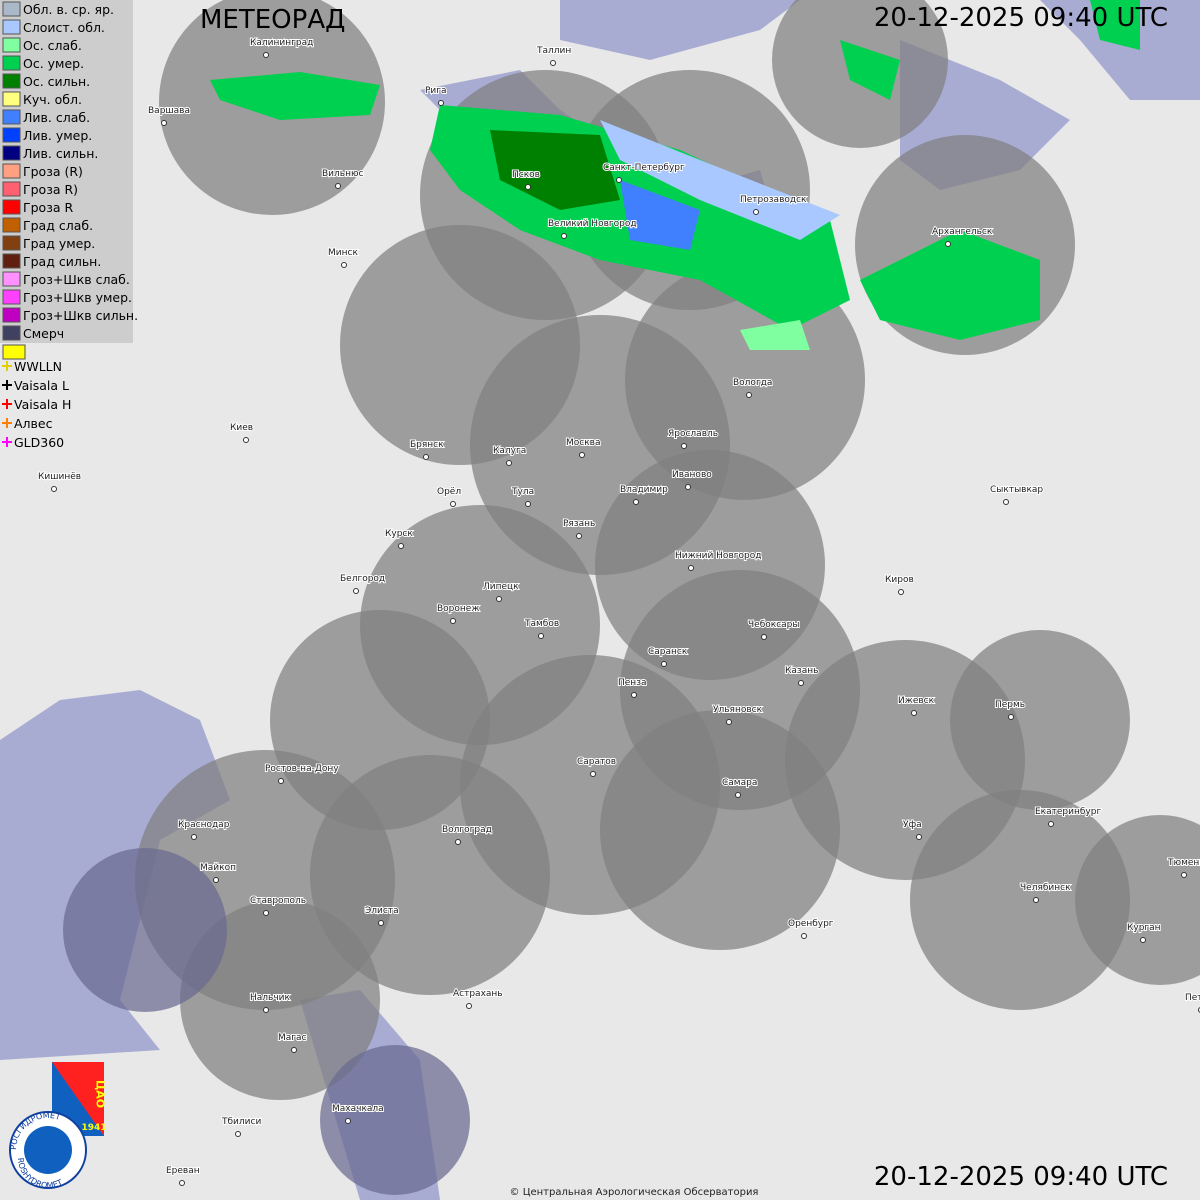 This screenshot has height=1200, width=1200. I want to click on city-label: Пермь, so click(1010, 705).